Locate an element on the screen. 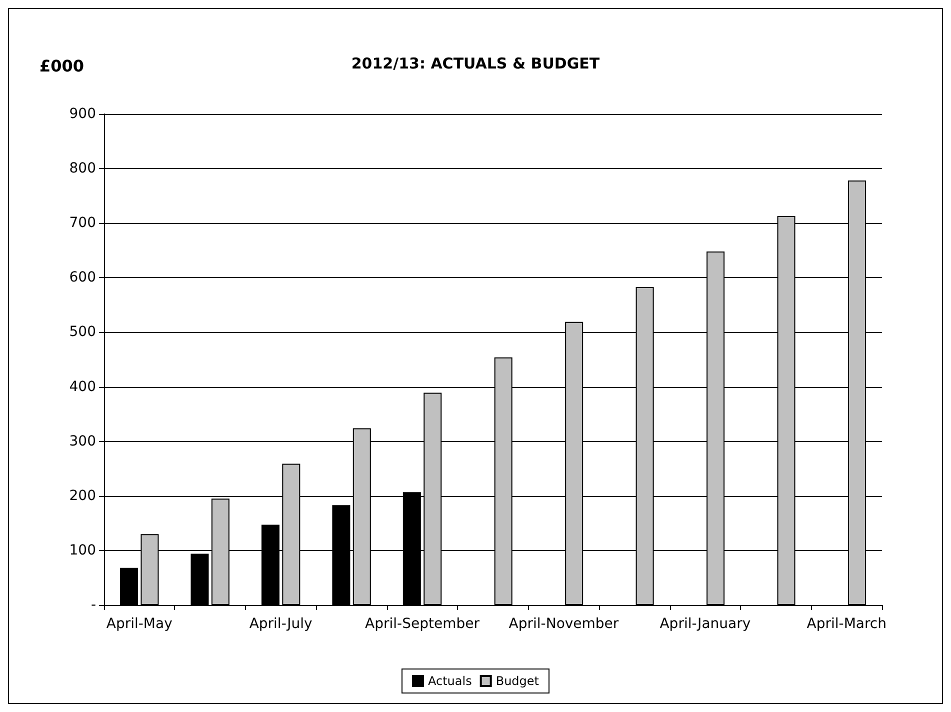 The width and height of the screenshot is (951, 712). chart-title: 2012/13: ACTUALS & BUDGET is located at coordinates (475, 63).